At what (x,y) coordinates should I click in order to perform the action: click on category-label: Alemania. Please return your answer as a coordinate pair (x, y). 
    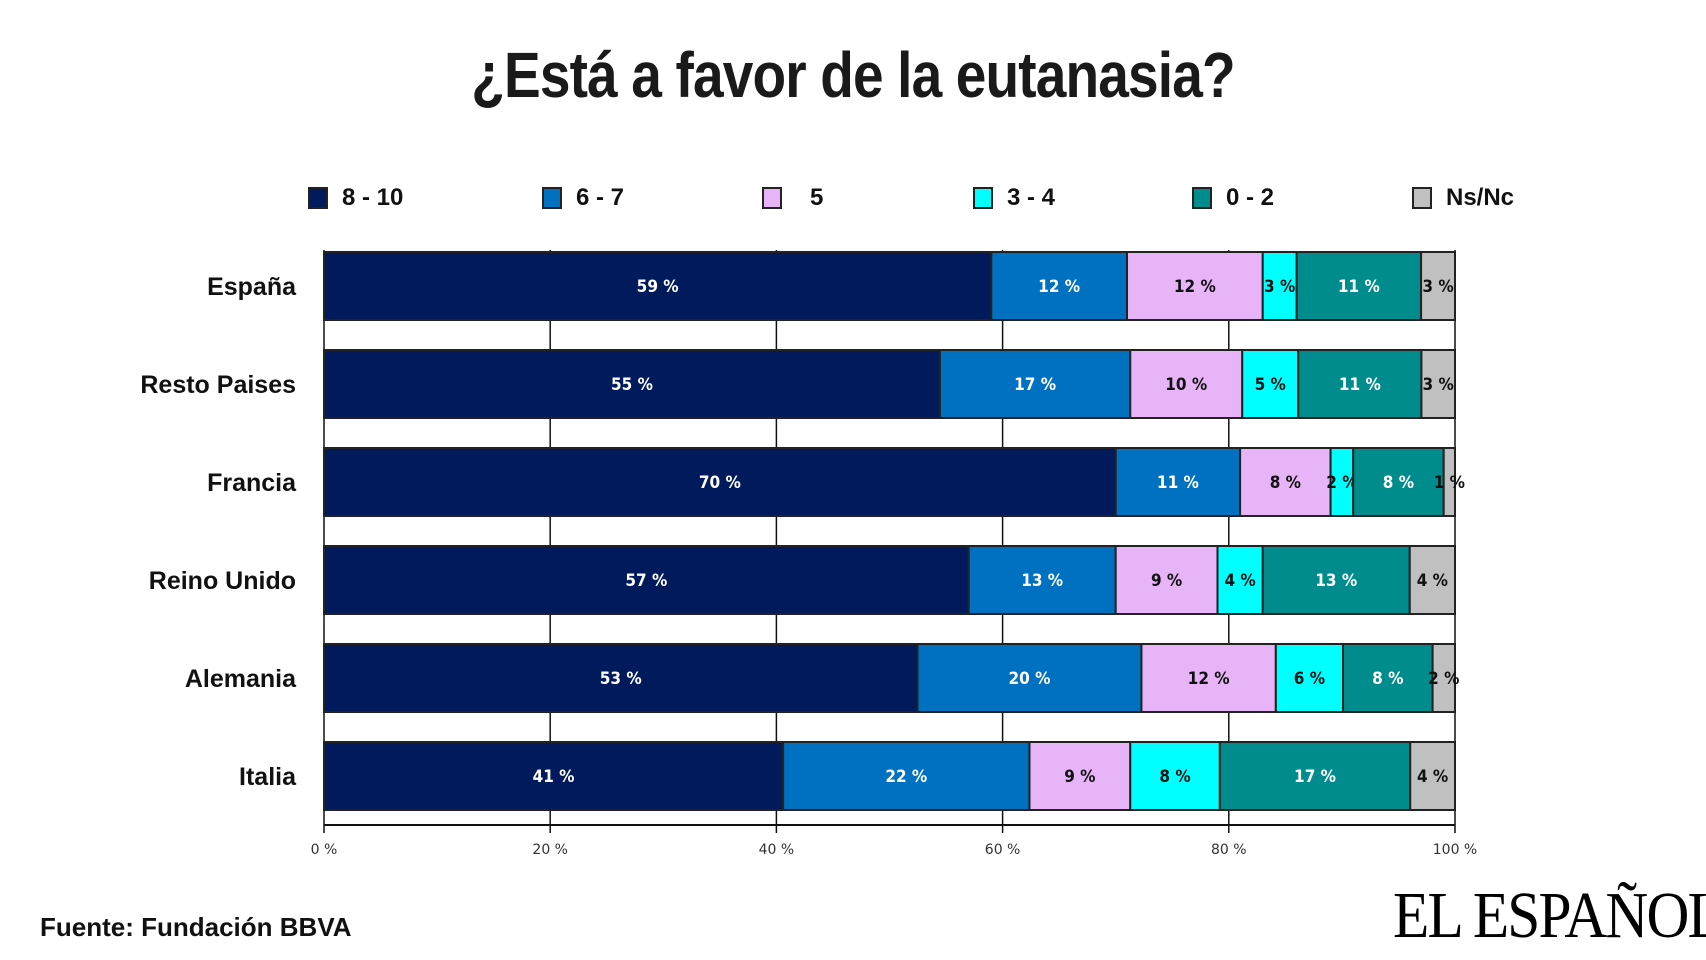
    Looking at the image, I should click on (241, 679).